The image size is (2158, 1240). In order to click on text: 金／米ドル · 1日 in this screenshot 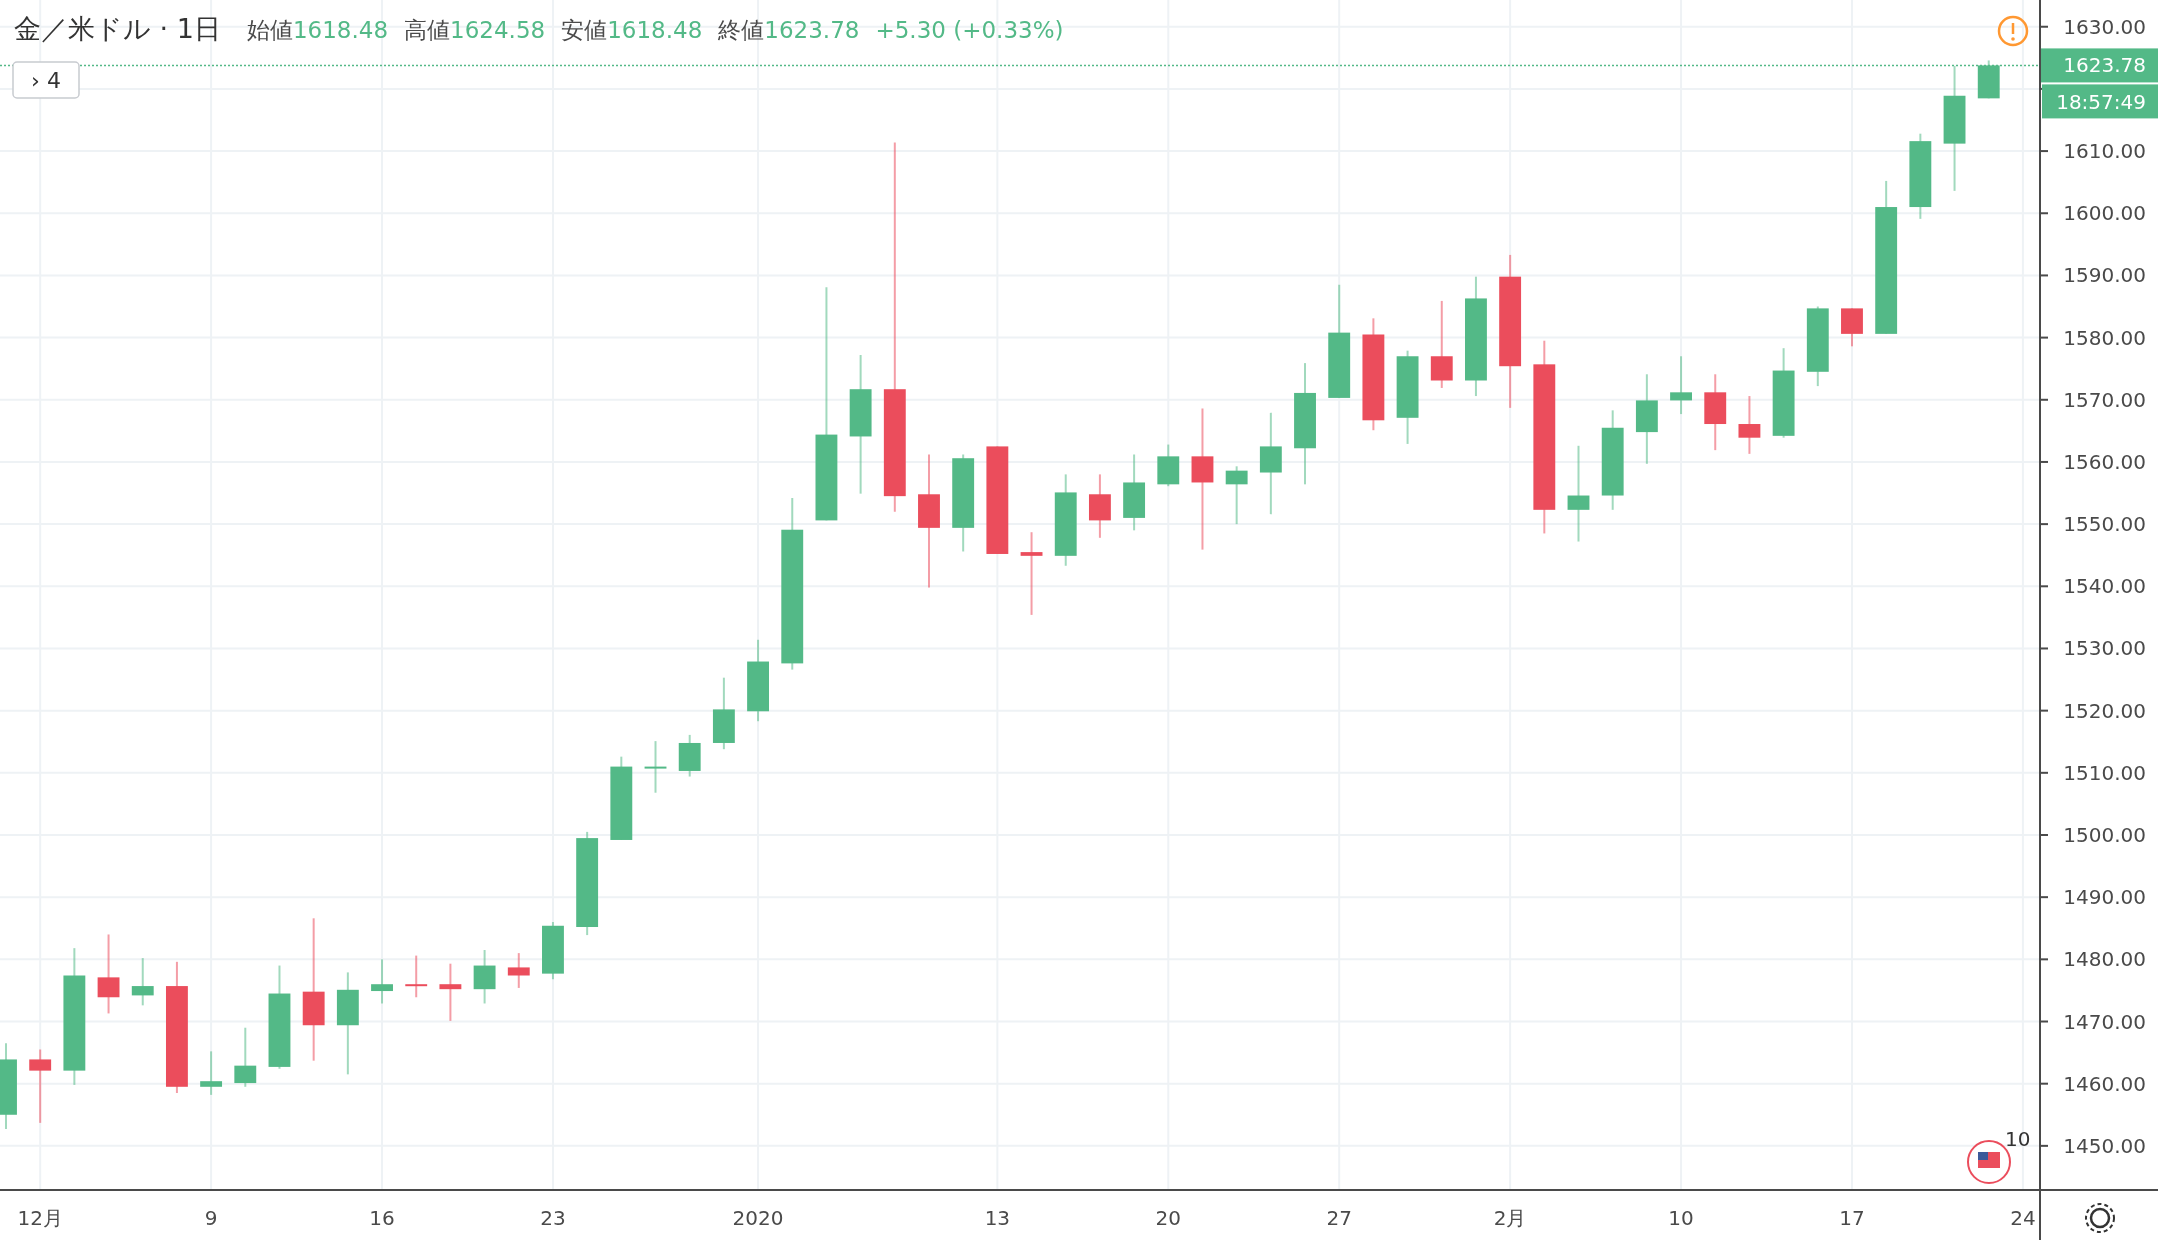, I will do `click(117, 28)`.